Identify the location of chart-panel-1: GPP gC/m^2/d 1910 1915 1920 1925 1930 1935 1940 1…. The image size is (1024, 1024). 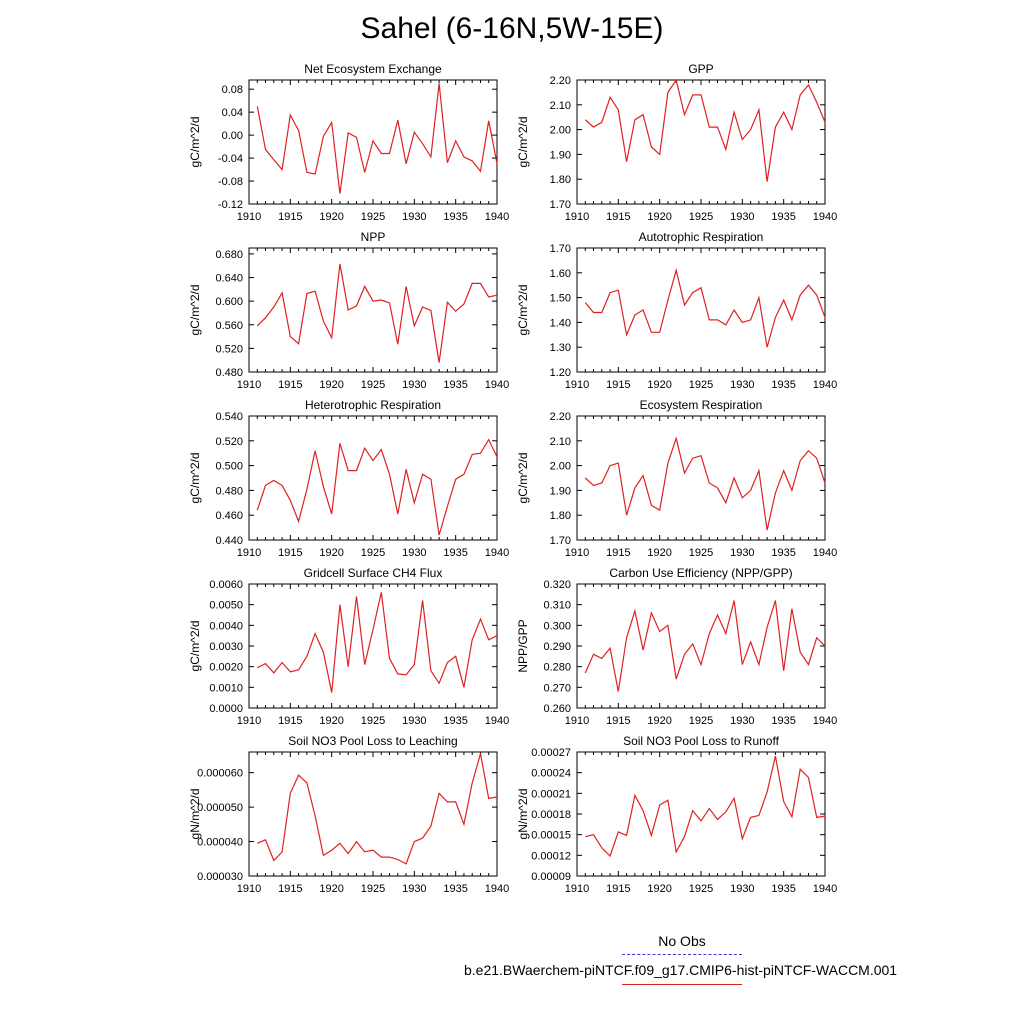
(676, 142).